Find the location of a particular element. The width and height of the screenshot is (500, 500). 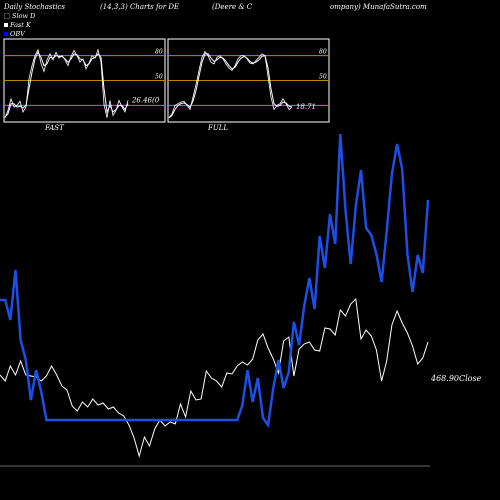

last-close-label: 468.90Close is located at coordinates (456, 378).